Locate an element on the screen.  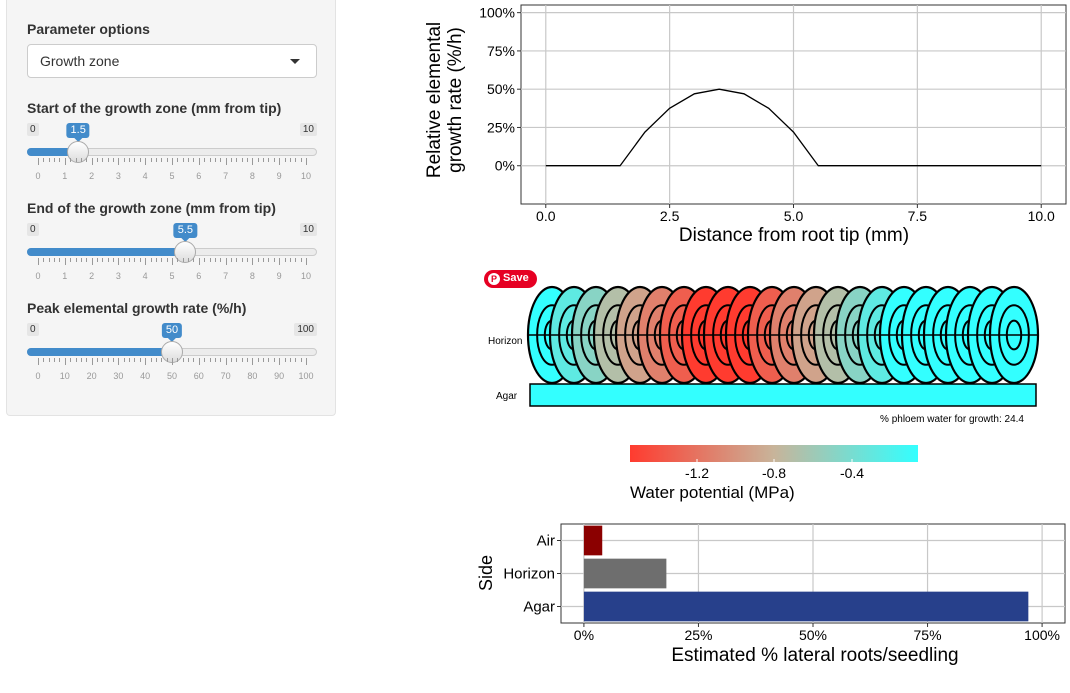
parameter-select-value: Growth zone is located at coordinates (80, 61).